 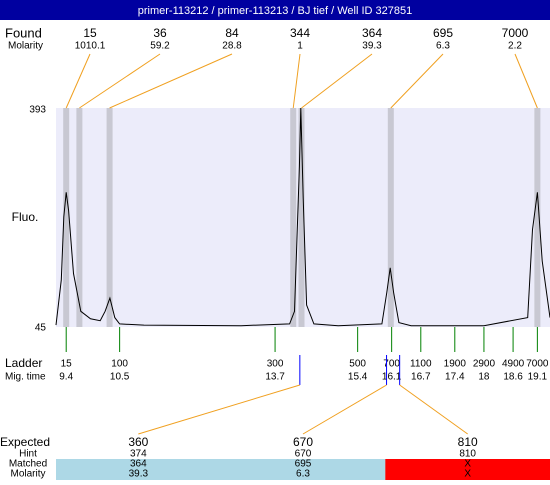 I want to click on mig-time: 15.4, so click(x=358, y=377).